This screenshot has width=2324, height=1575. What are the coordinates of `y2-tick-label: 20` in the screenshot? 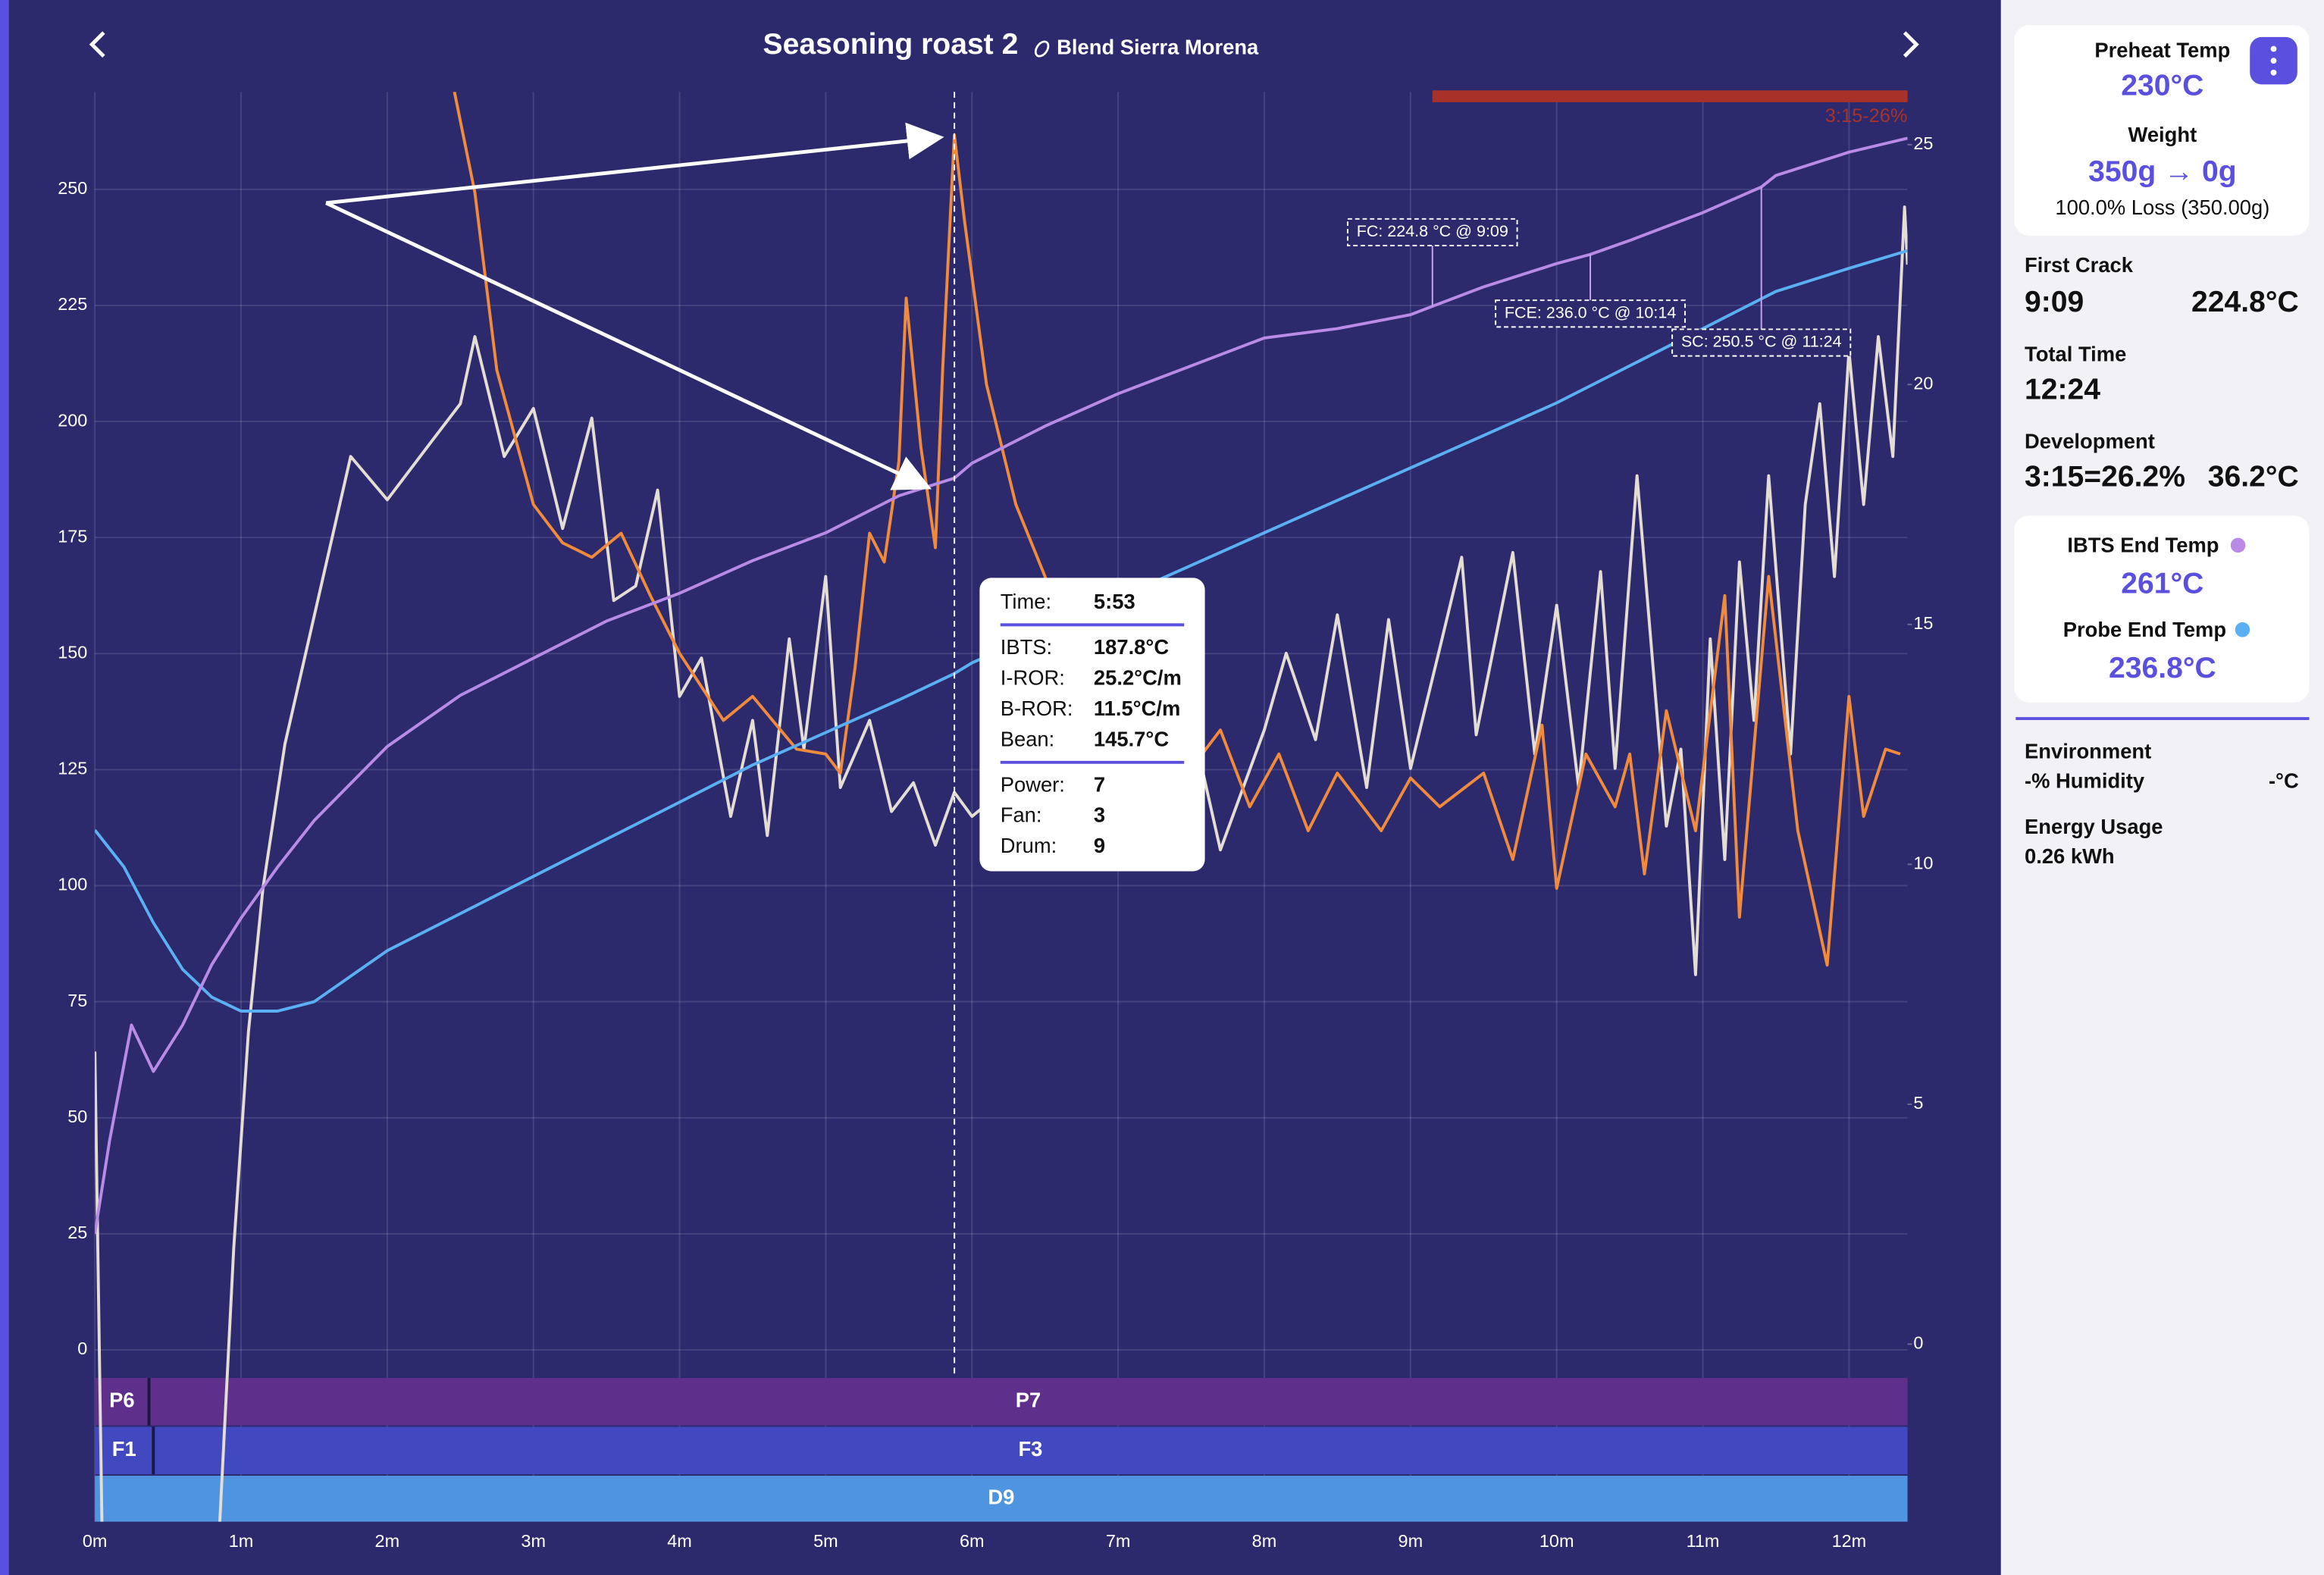 It's located at (1923, 383).